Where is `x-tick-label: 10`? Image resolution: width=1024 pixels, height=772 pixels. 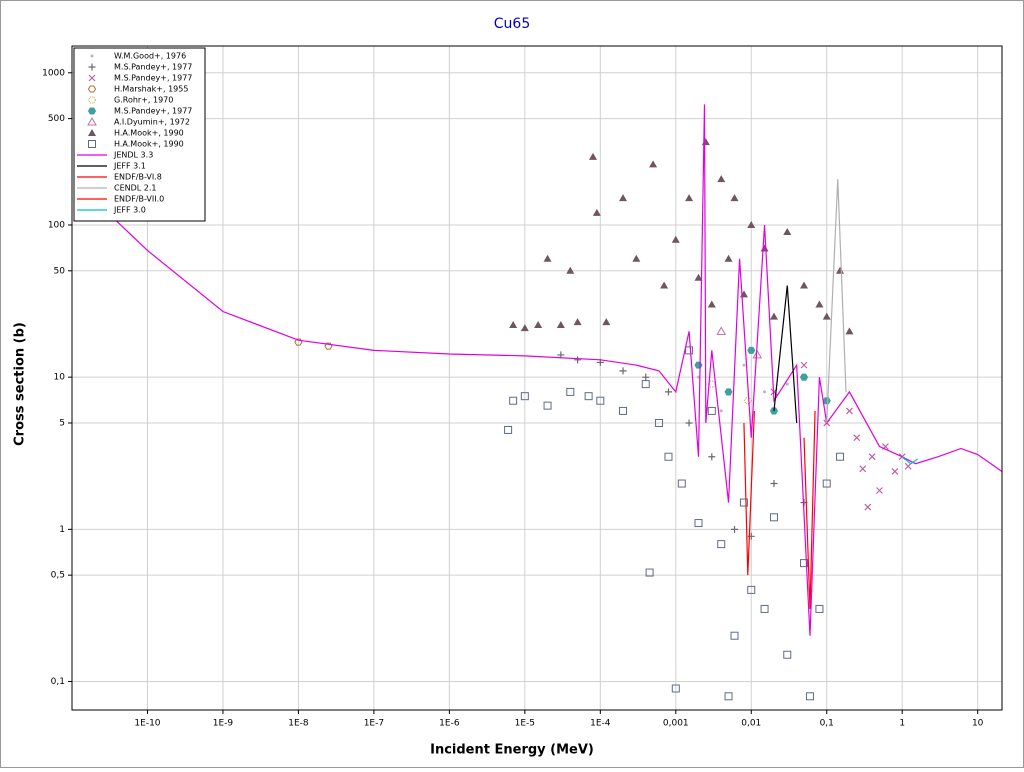 x-tick-label: 10 is located at coordinates (978, 724).